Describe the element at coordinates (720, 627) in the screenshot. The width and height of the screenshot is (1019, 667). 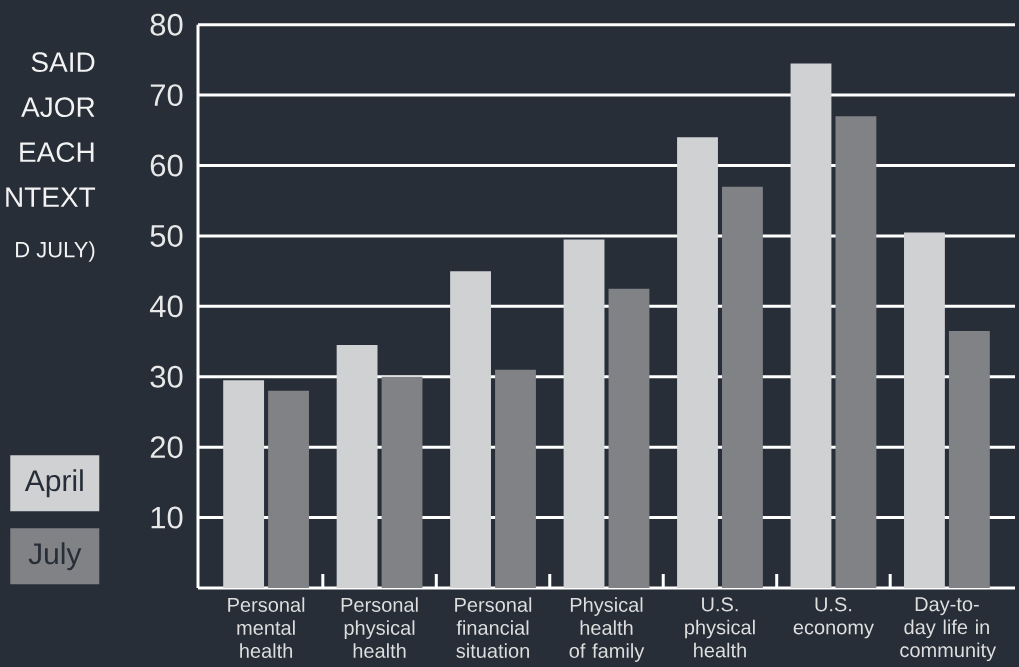
I see `x-tick-label: U.S. physical health` at that location.